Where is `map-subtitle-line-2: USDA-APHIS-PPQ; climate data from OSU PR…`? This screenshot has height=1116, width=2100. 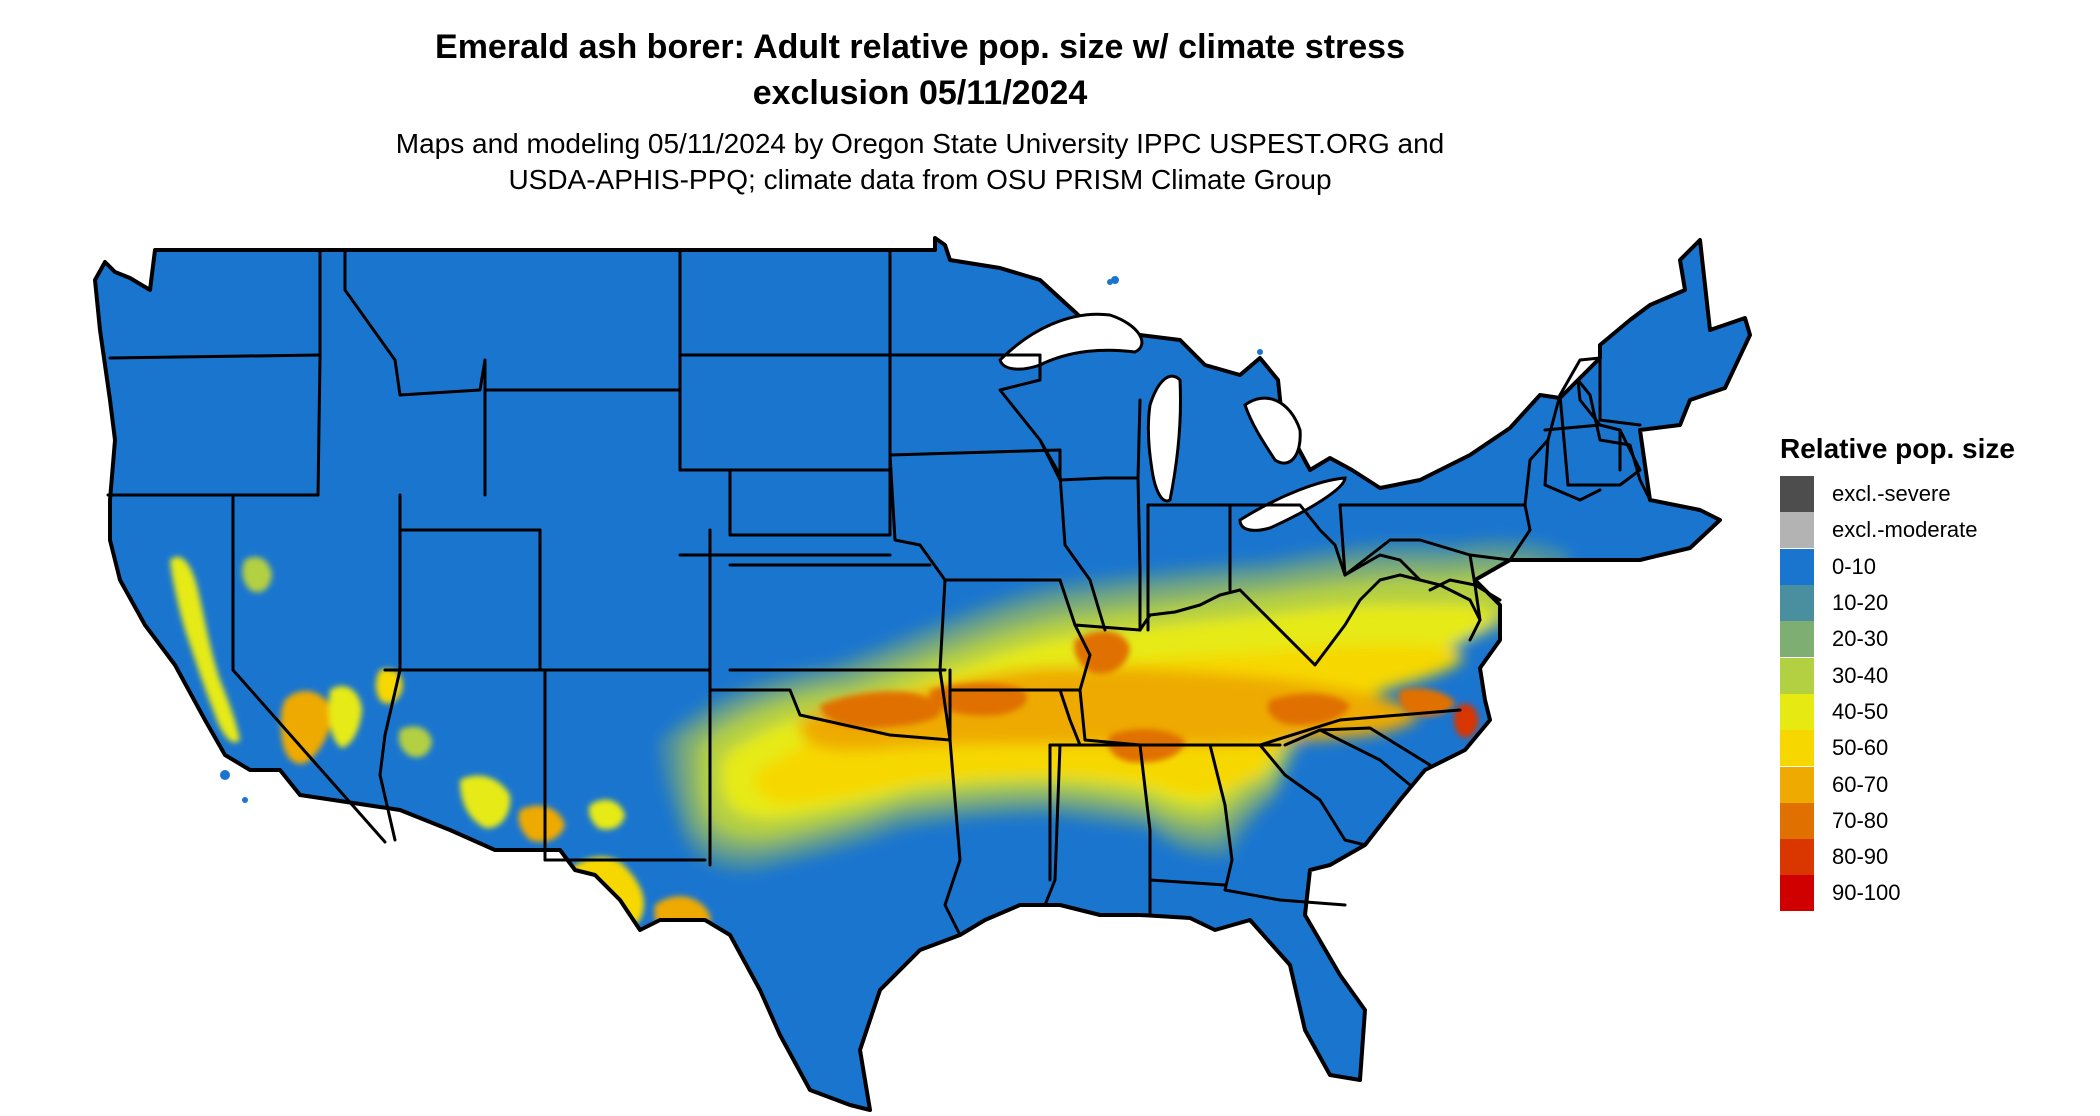
map-subtitle-line-2: USDA-APHIS-PPQ; climate data from OSU PR… is located at coordinates (920, 179).